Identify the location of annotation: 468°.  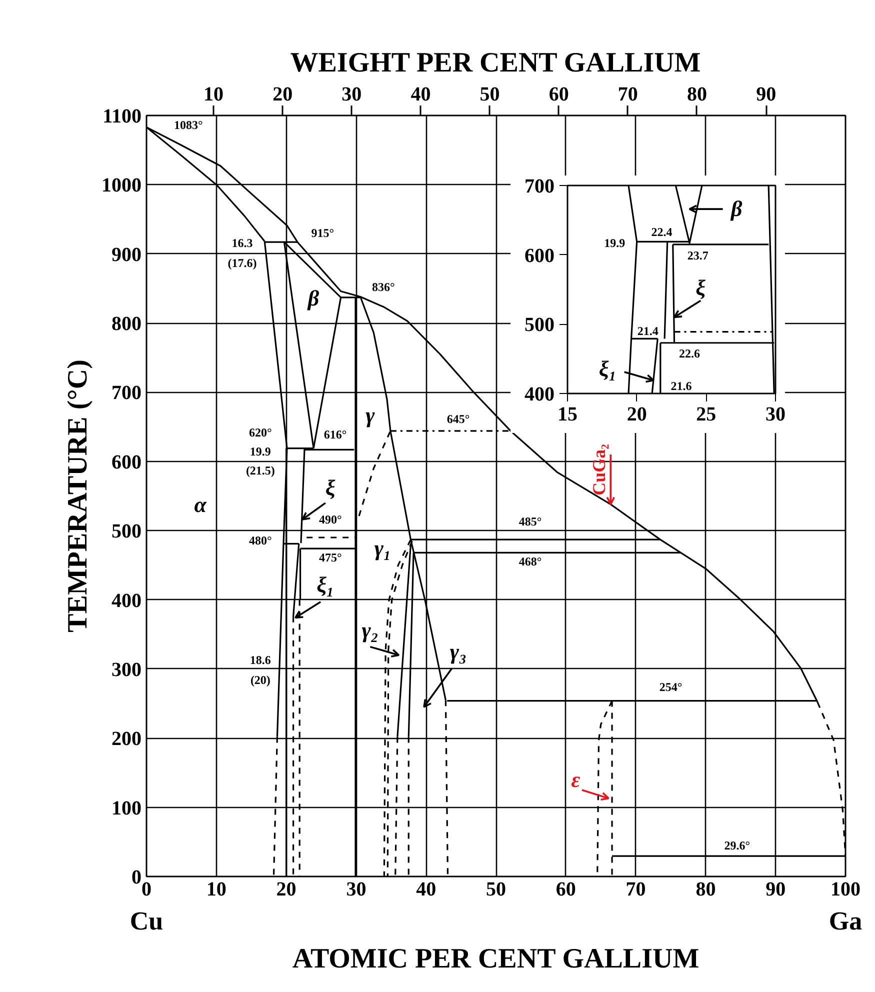
(530, 561).